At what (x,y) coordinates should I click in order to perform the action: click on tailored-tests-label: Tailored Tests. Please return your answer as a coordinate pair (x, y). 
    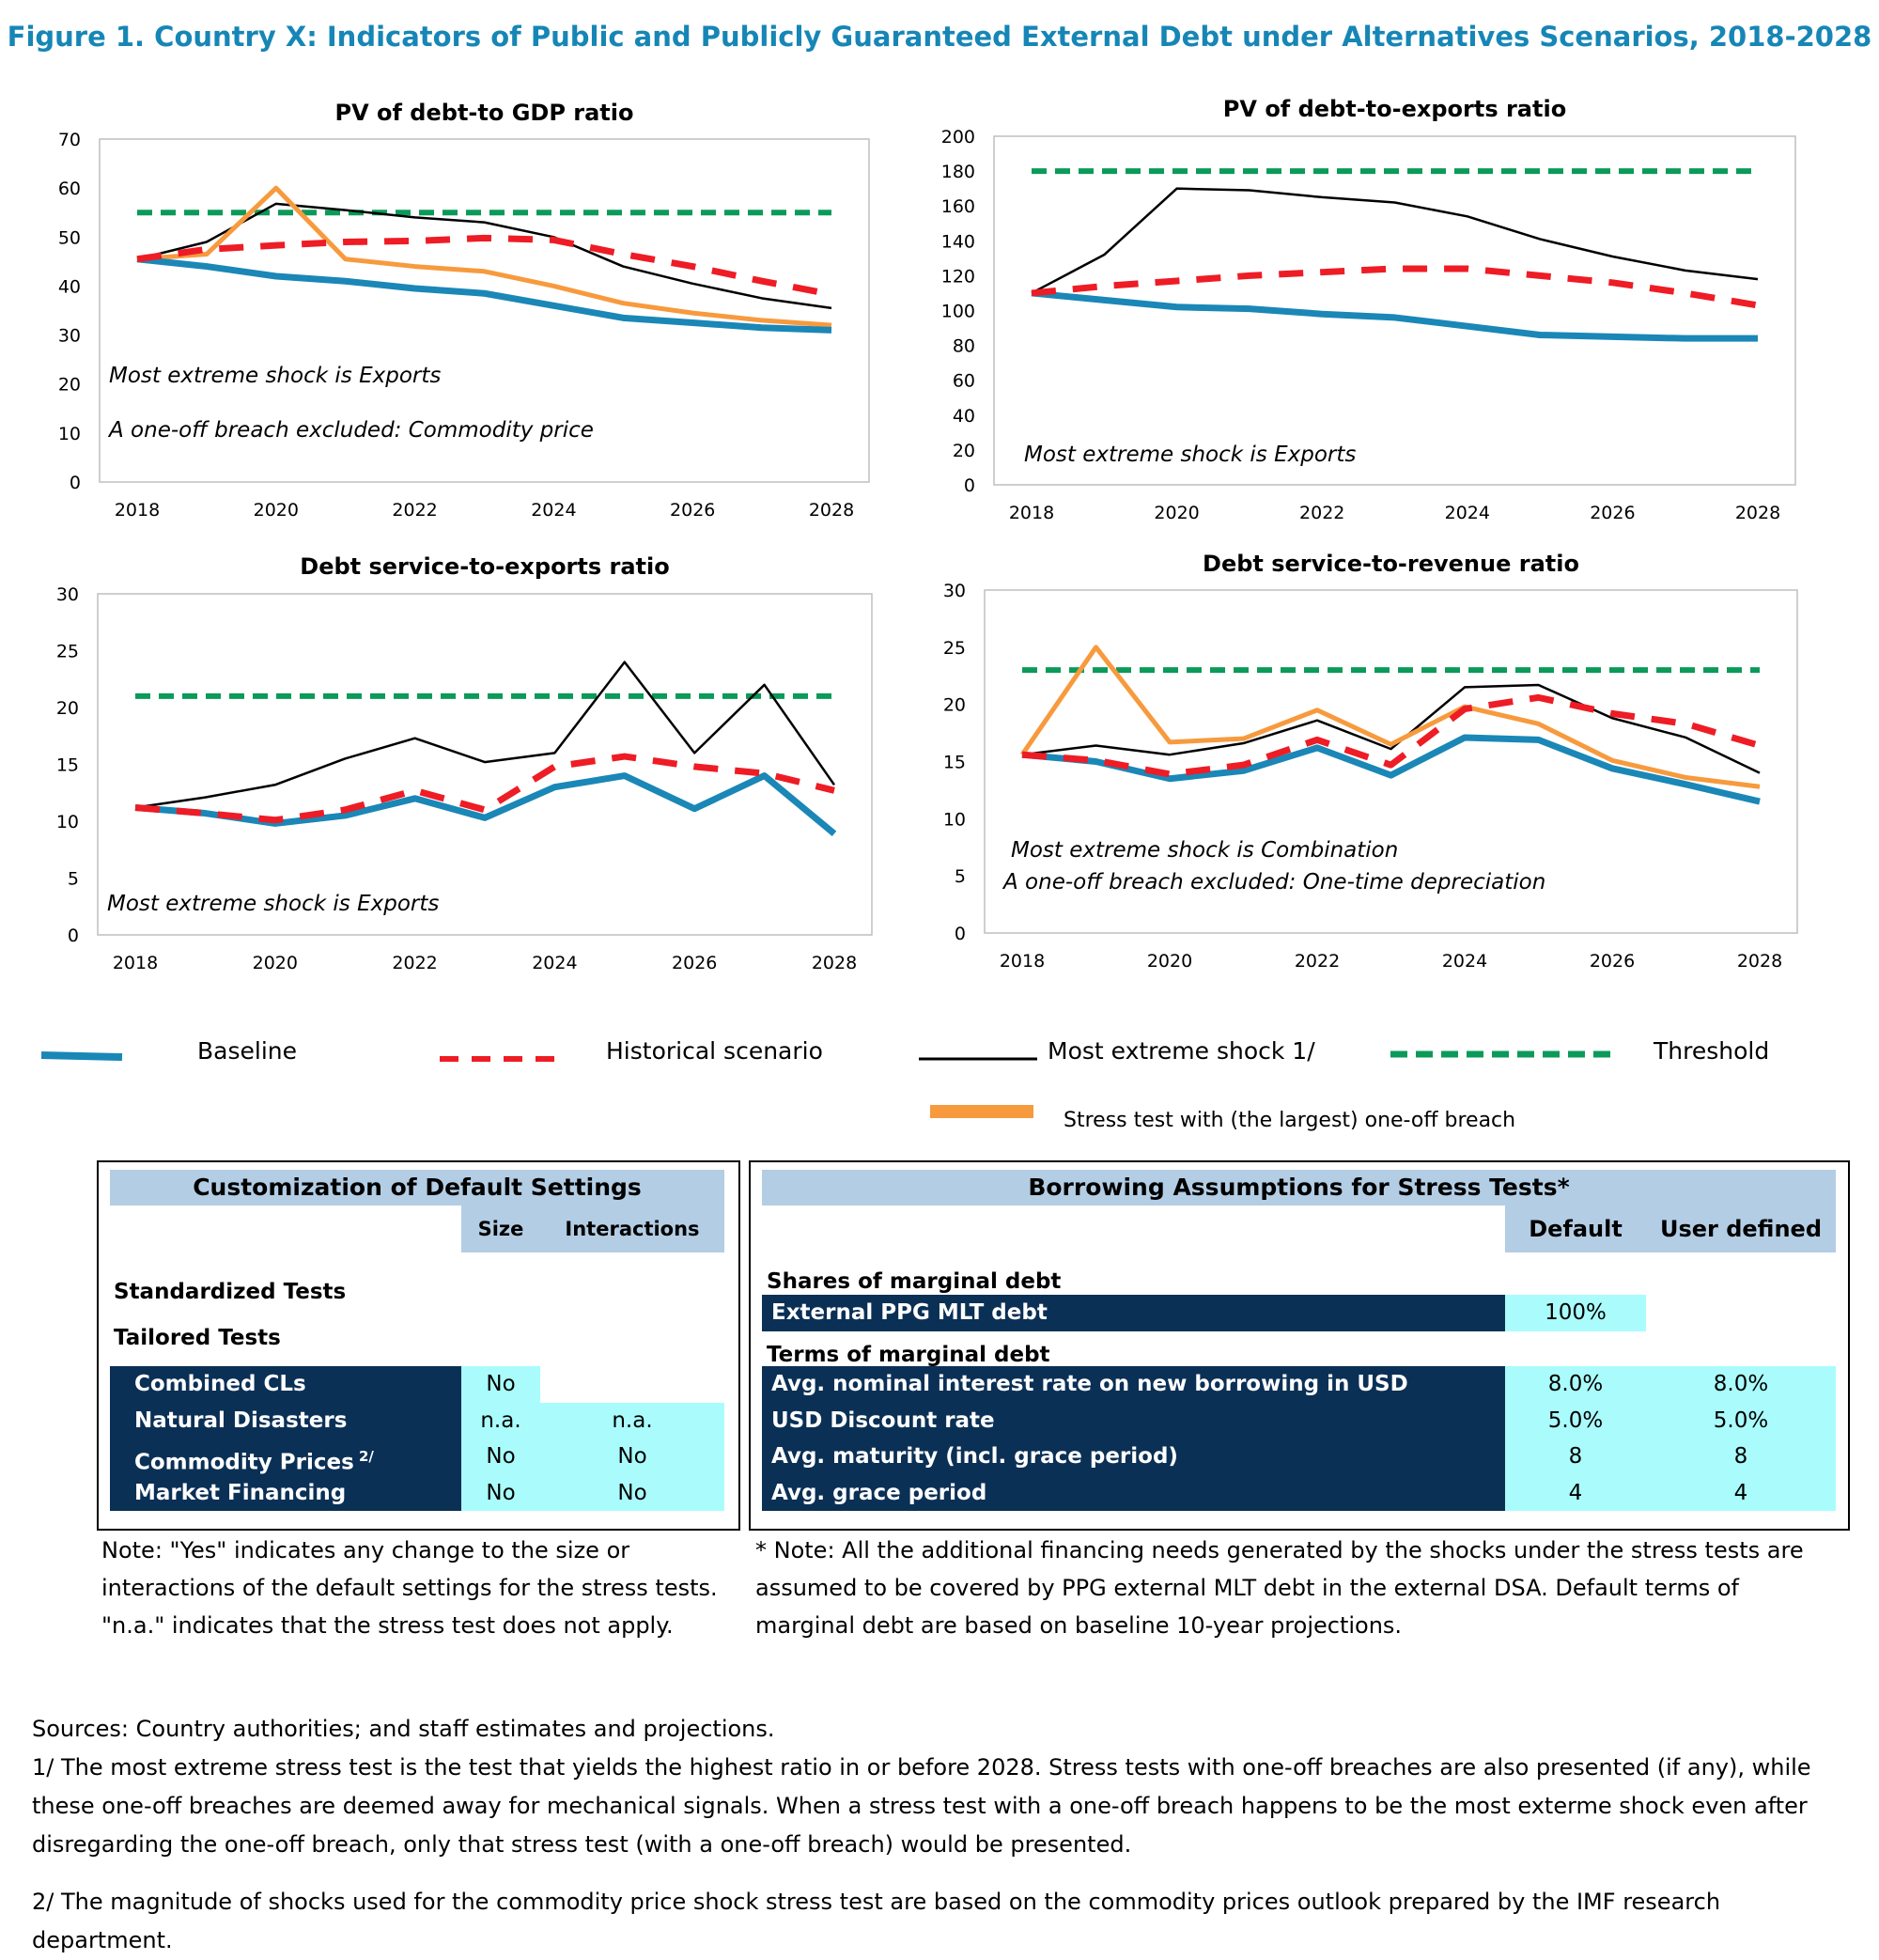
    Looking at the image, I should click on (197, 1338).